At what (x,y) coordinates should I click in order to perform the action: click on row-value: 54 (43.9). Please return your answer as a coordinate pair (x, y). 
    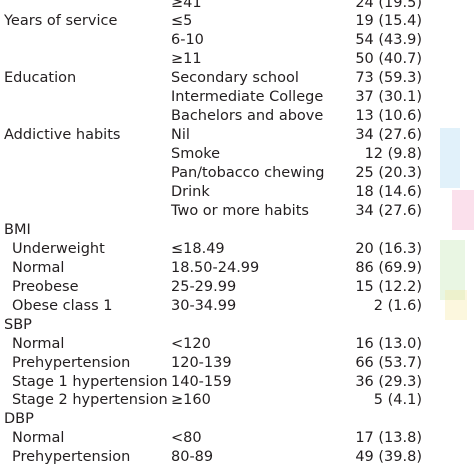
    Looking at the image, I should click on (388, 40).